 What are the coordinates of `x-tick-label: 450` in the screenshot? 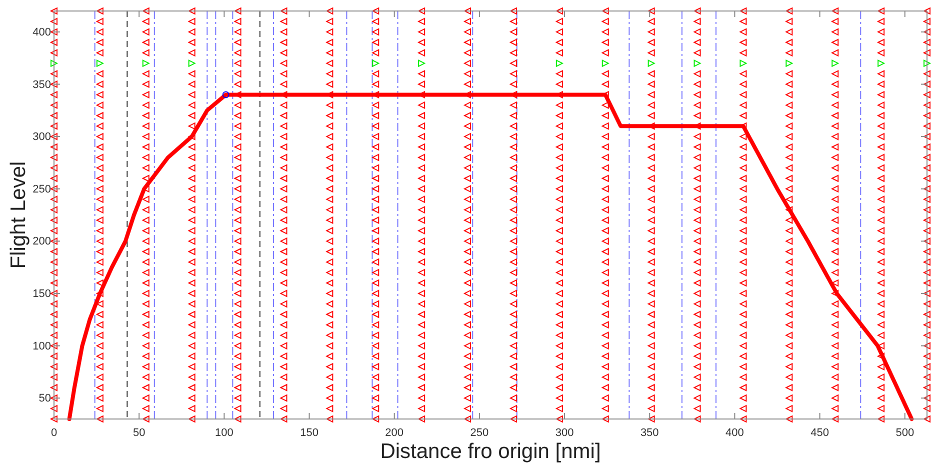 It's located at (819, 432).